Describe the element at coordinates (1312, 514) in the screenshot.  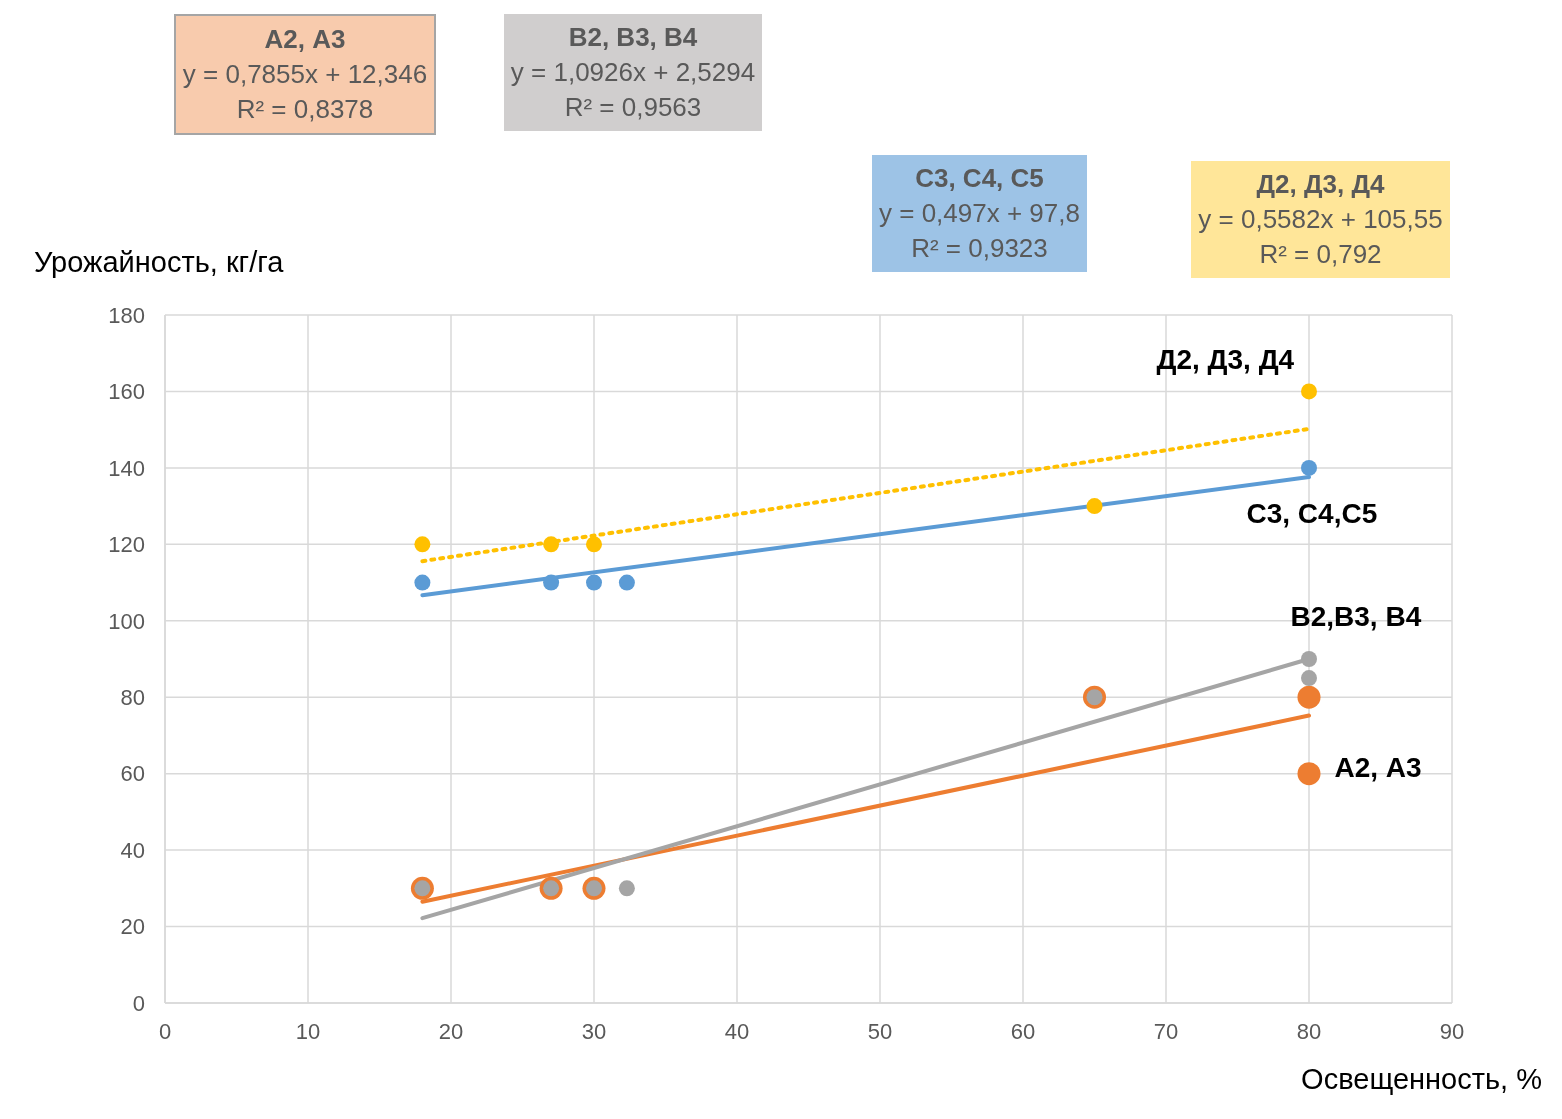
I see `series-label: С3, С4,С5` at that location.